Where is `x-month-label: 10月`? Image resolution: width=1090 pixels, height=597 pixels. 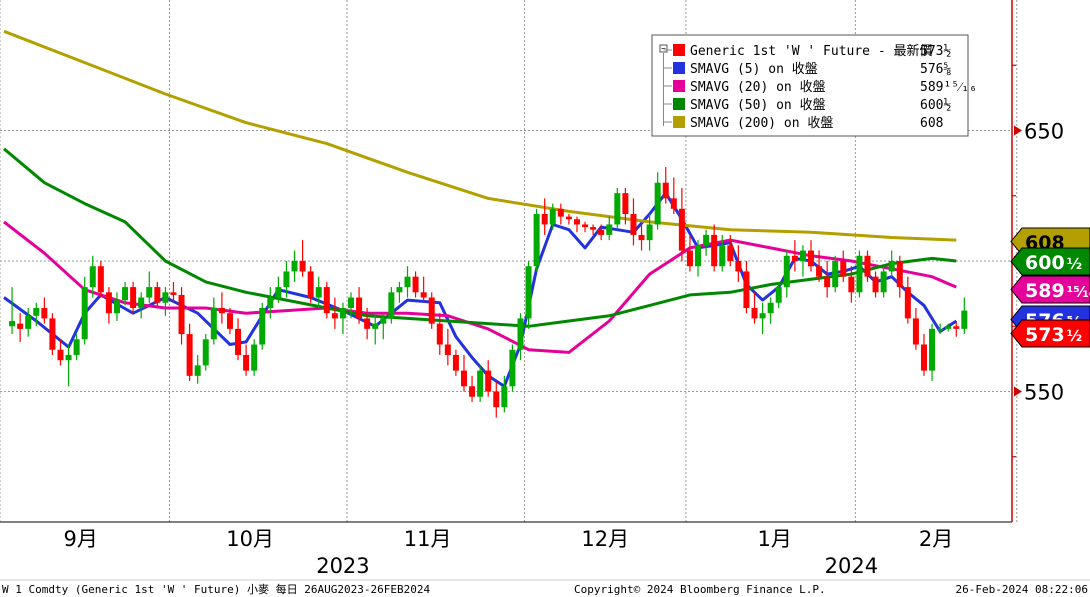
x-month-label: 10月 is located at coordinates (250, 539).